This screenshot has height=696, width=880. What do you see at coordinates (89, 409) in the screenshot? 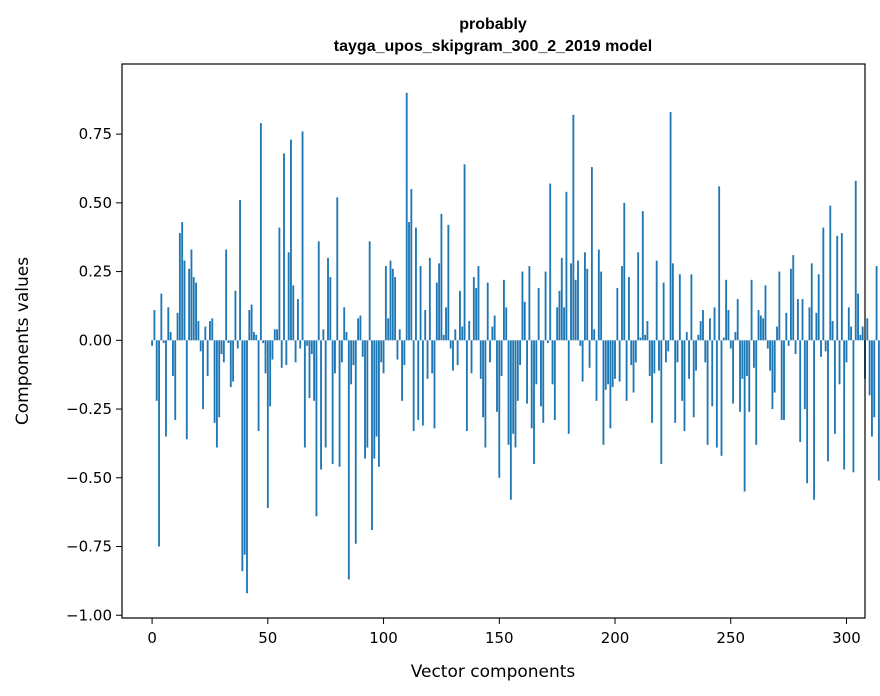
I see `y-tick-label: −0.25` at bounding box center [89, 409].